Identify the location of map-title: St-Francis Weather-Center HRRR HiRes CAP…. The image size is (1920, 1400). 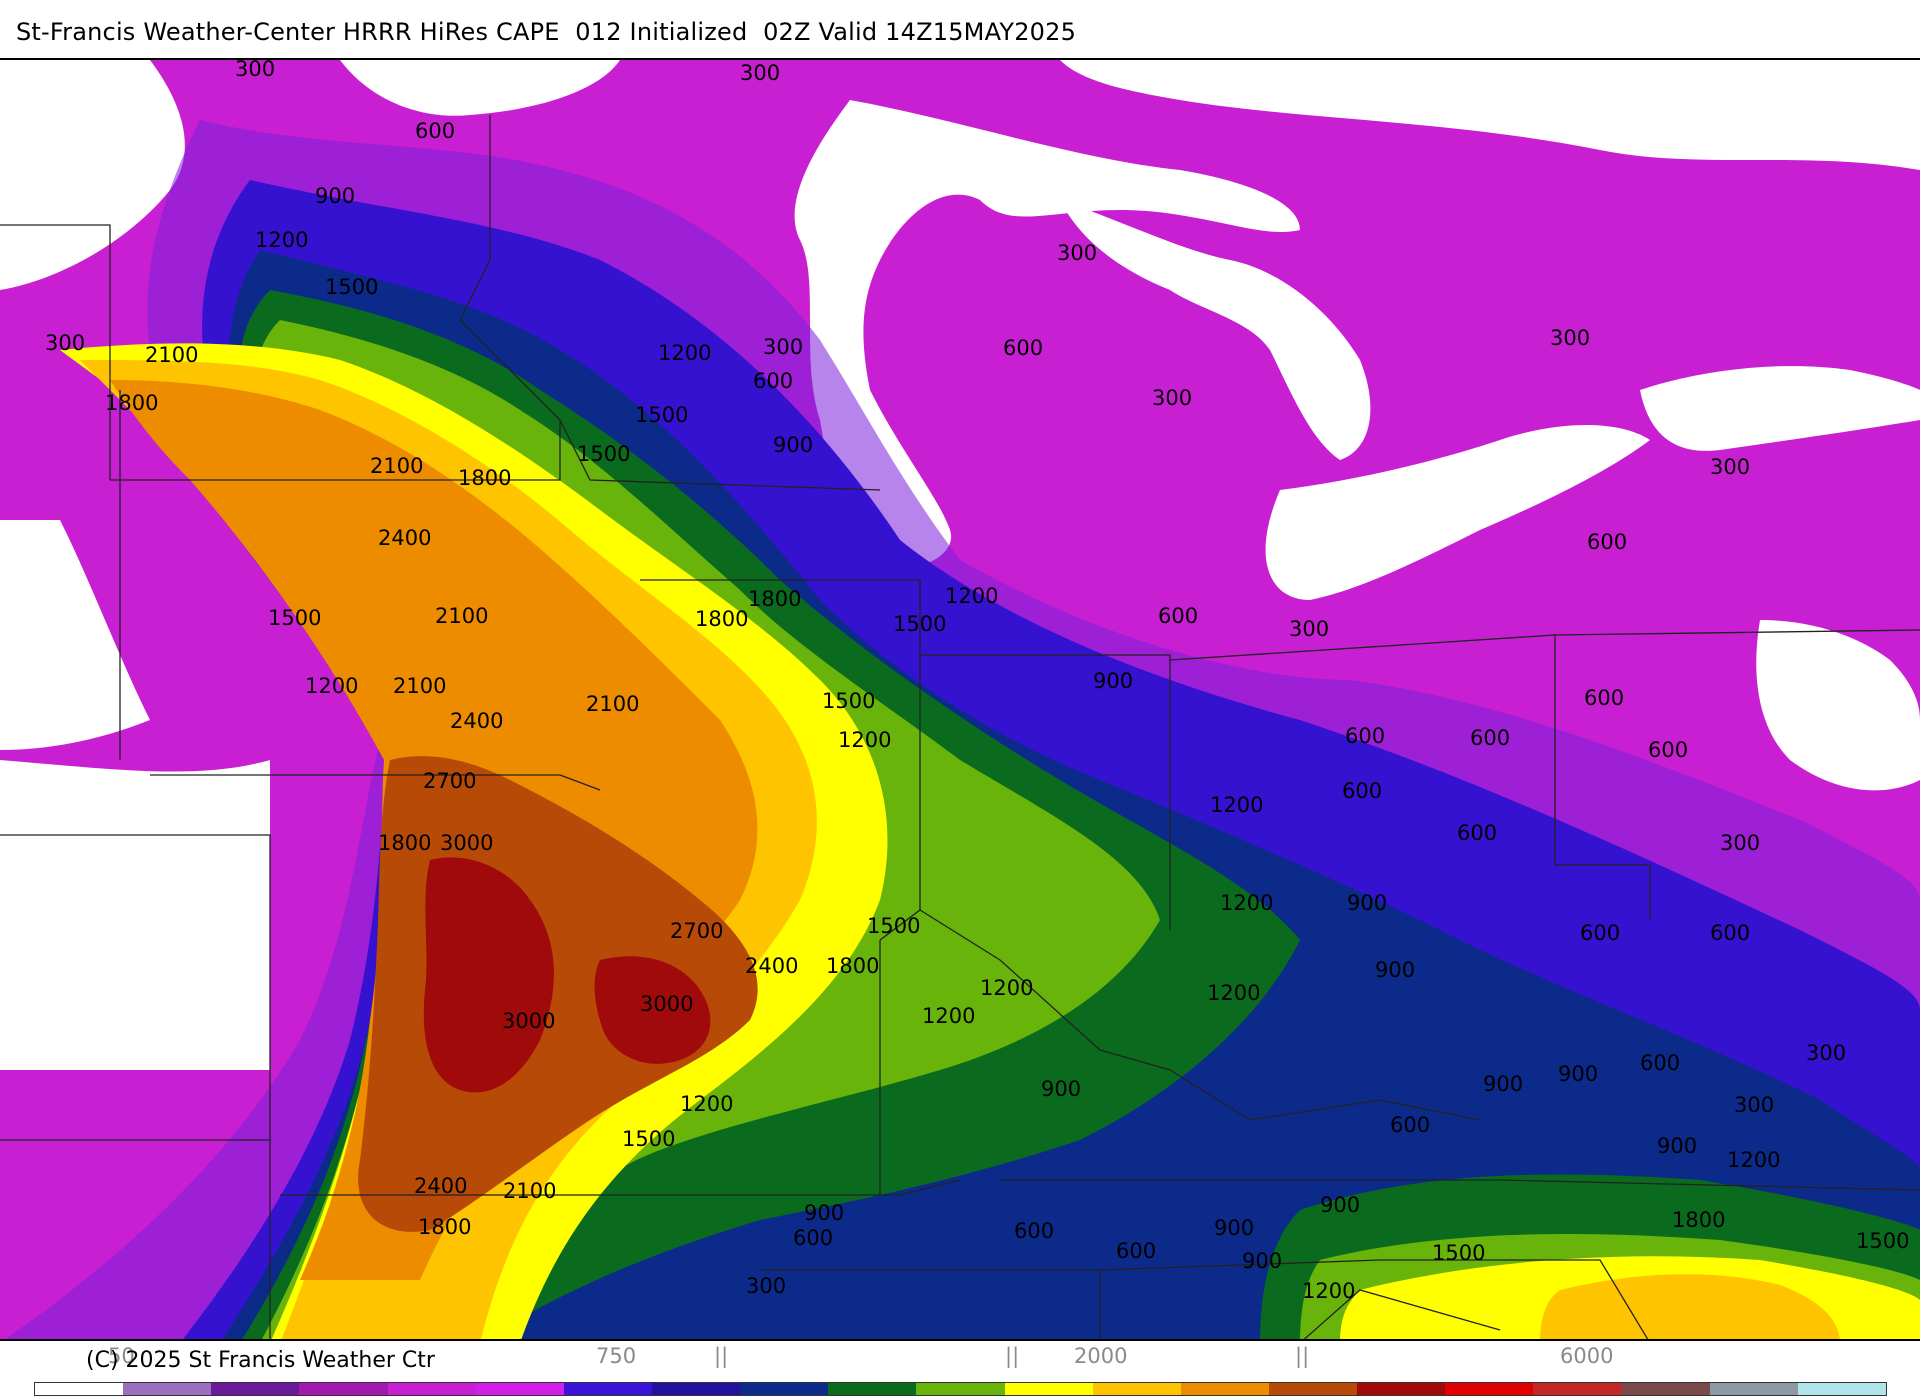
(546, 32).